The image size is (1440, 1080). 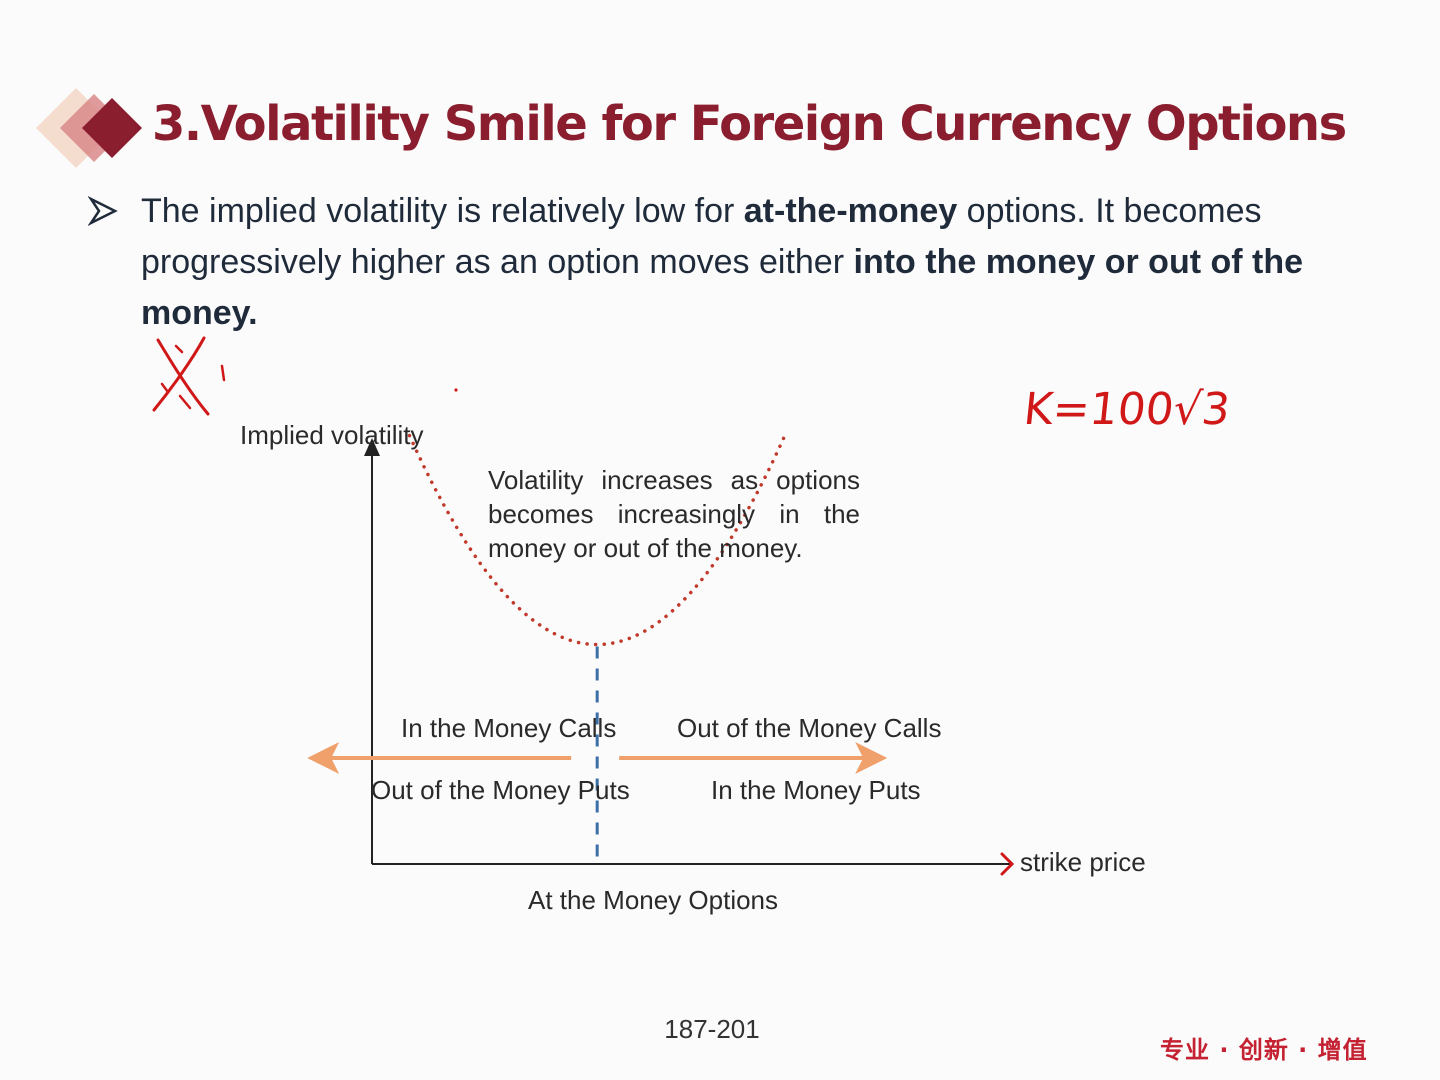 I want to click on label-otm-calls: Out of the Money Calls, so click(x=809, y=728).